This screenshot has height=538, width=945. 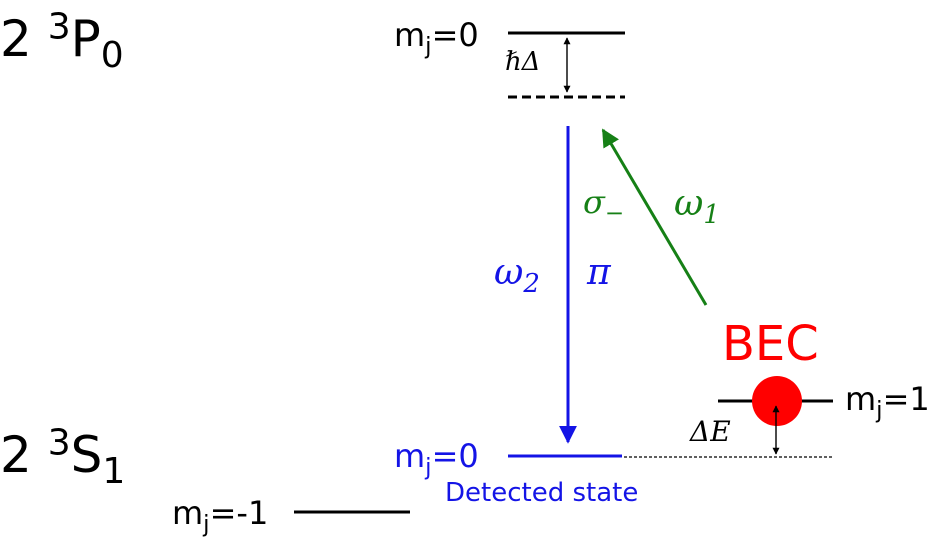 I want to click on bec-label: BEC, so click(x=770, y=344).